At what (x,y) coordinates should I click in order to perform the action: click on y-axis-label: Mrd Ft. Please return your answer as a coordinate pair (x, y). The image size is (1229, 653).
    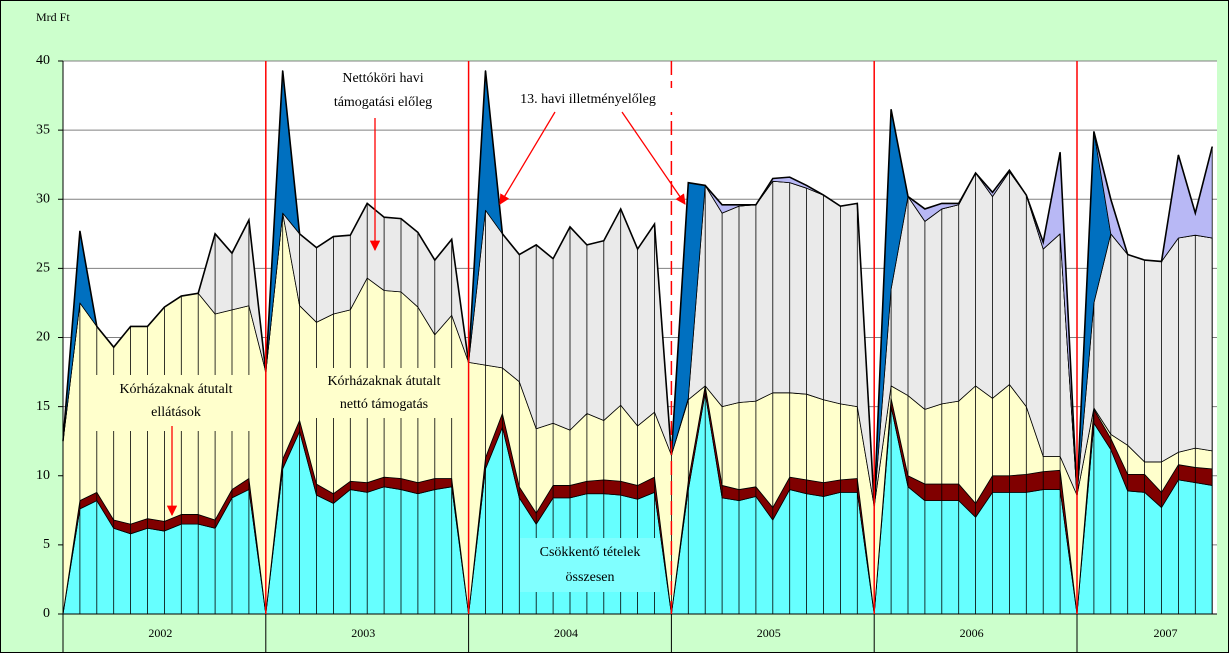
    Looking at the image, I should click on (53, 17).